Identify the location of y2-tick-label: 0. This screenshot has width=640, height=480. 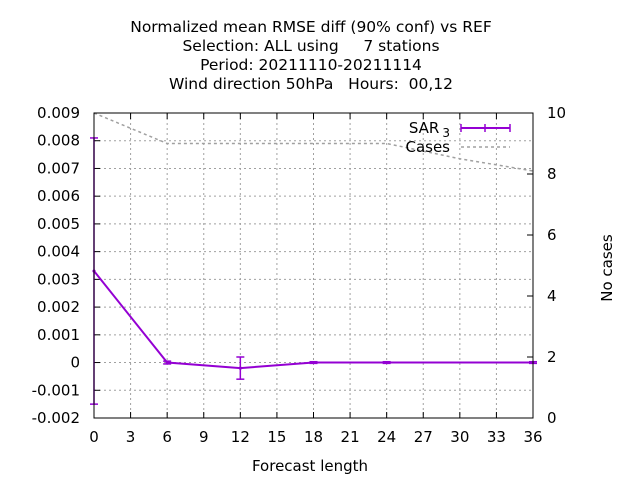
(552, 418).